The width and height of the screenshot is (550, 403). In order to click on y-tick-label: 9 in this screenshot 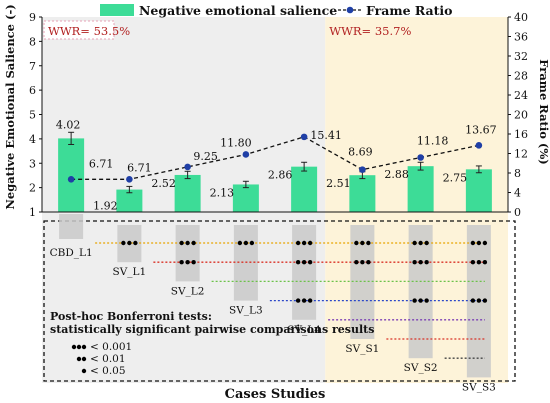, I will do `click(32, 17)`.